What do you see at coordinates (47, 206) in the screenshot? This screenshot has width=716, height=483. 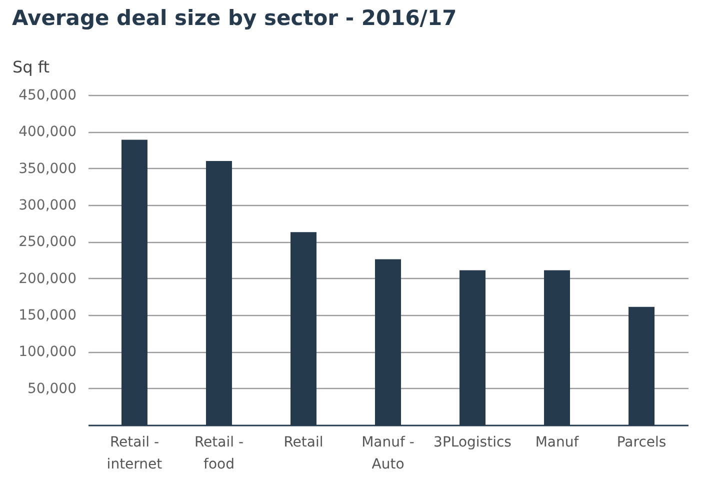 I see `y-tick-label: 300,000` at bounding box center [47, 206].